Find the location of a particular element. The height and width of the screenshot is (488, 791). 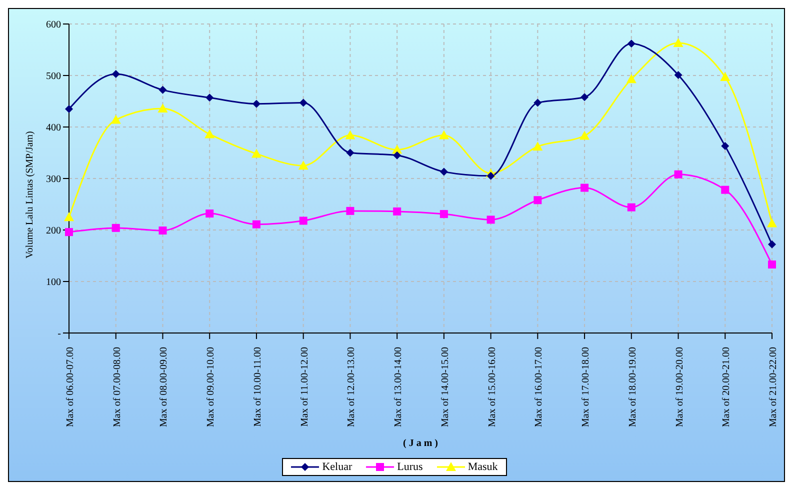

x-tick-label: Max of 20.00-21.00 is located at coordinates (726, 387).